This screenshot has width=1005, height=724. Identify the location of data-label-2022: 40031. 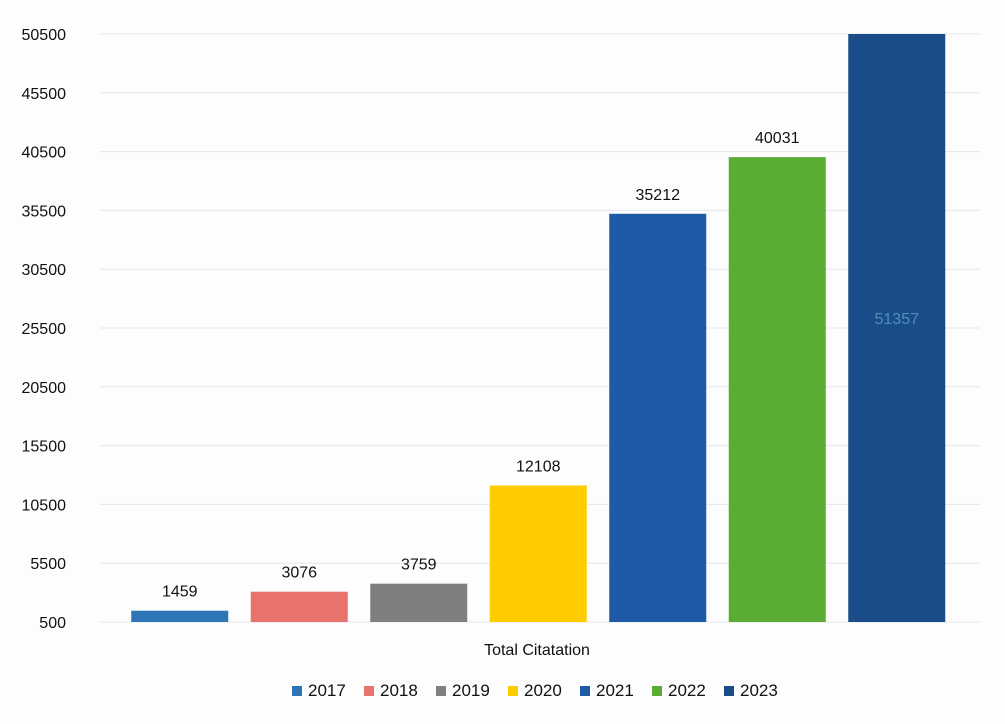
(777, 138).